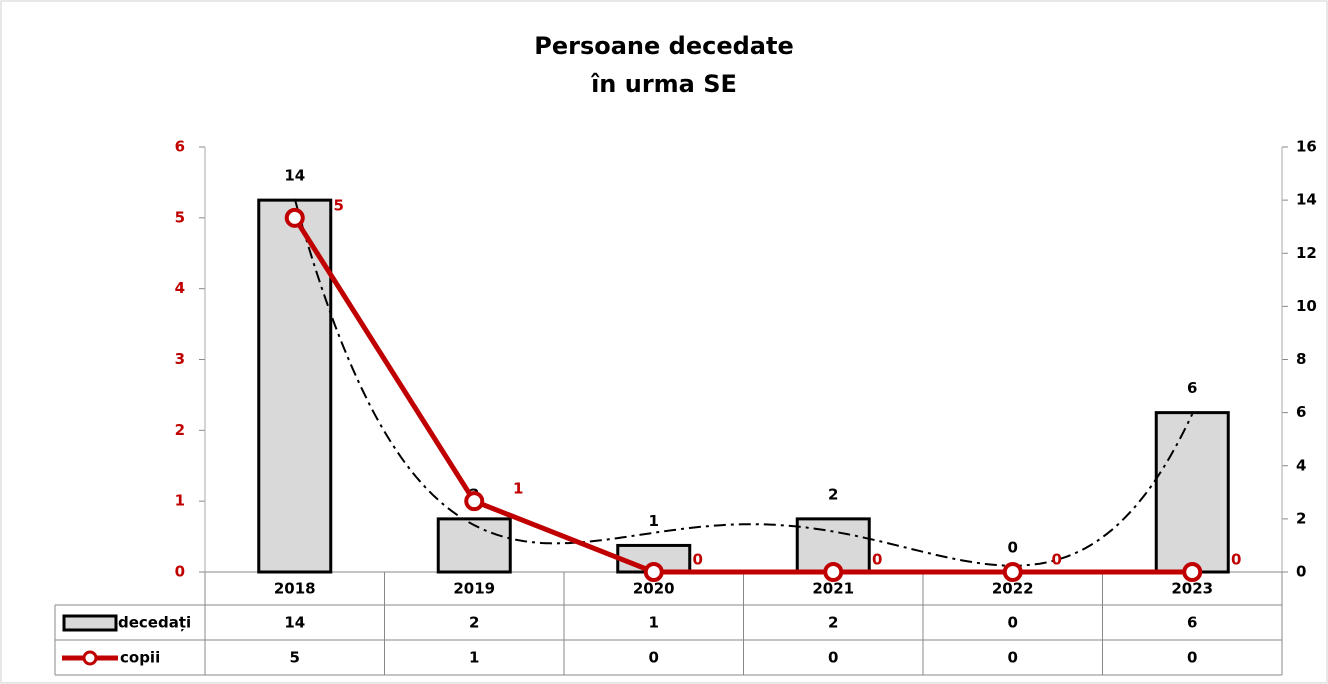  What do you see at coordinates (663, 84) in the screenshot?
I see `chart-title: în urma SE` at bounding box center [663, 84].